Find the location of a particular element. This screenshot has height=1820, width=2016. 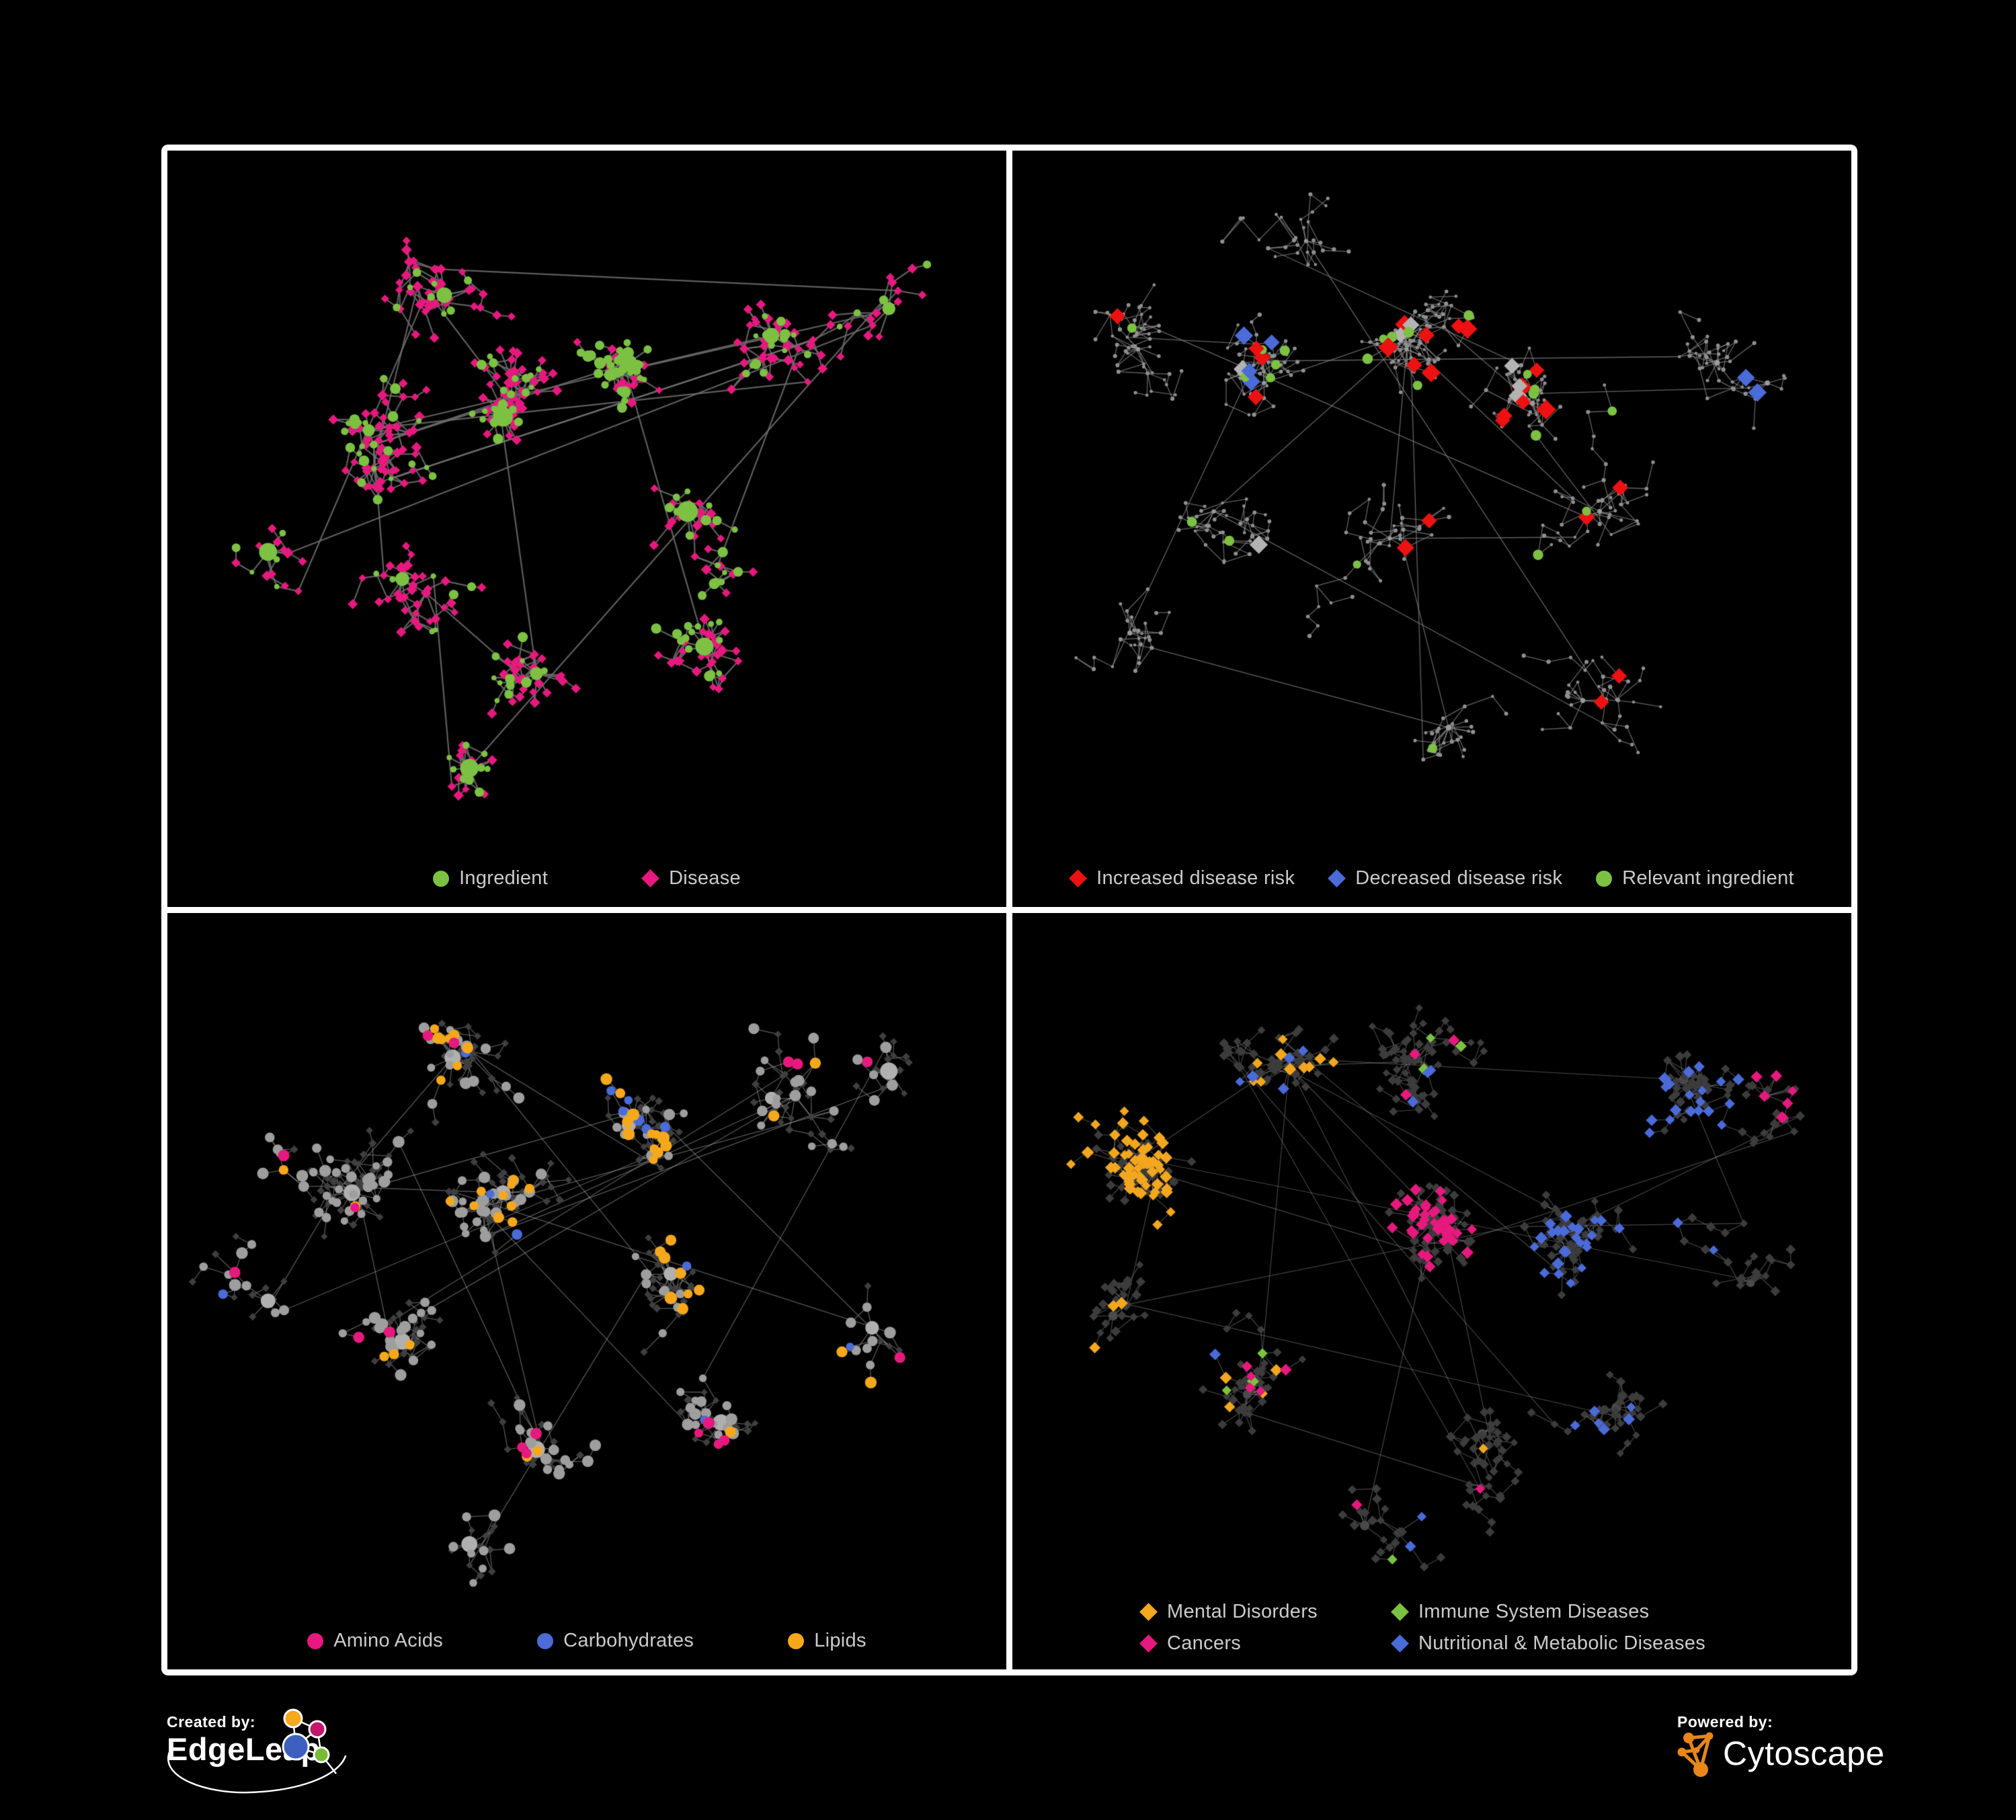

legend-label: Carbohydrates is located at coordinates (628, 1640).